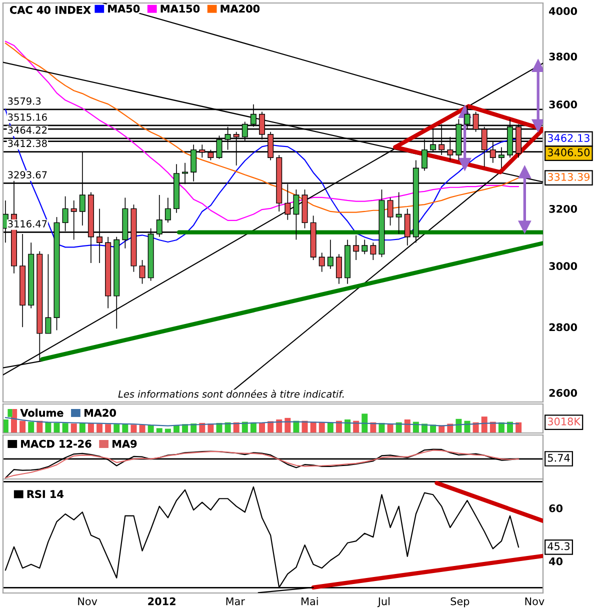  What do you see at coordinates (50, 10) in the screenshot?
I see `chart-title: CAC 40 INDEX` at bounding box center [50, 10].